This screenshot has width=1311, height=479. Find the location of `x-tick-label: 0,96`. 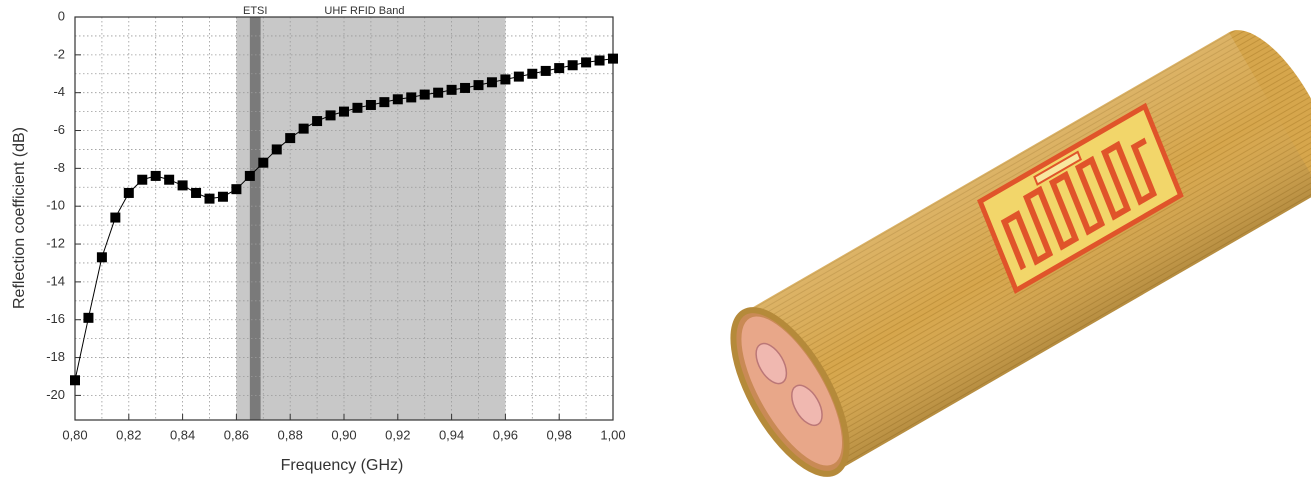

x-tick-label: 0,96 is located at coordinates (505, 434).